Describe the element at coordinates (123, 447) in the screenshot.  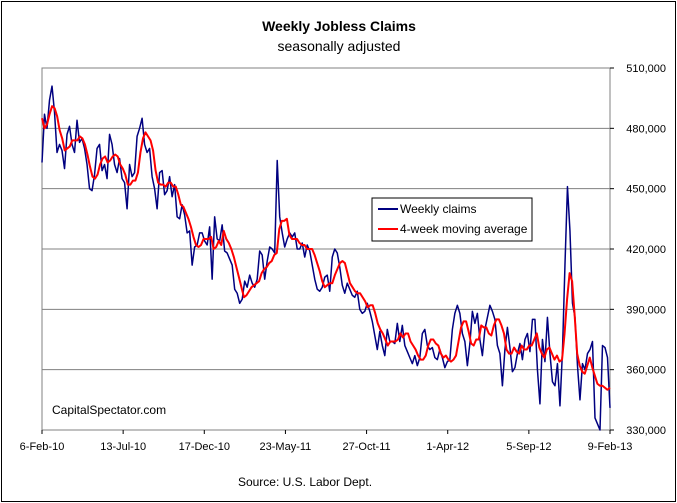
I see `x-tick-label: 13-Jul-10` at that location.